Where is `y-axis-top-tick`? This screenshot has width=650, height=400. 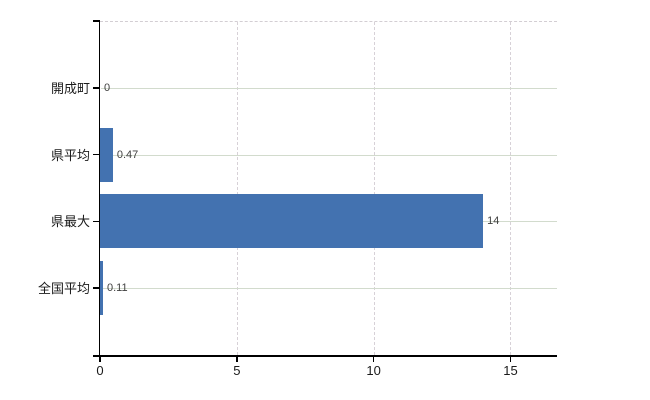
y-axis-top-tick is located at coordinates (96, 21).